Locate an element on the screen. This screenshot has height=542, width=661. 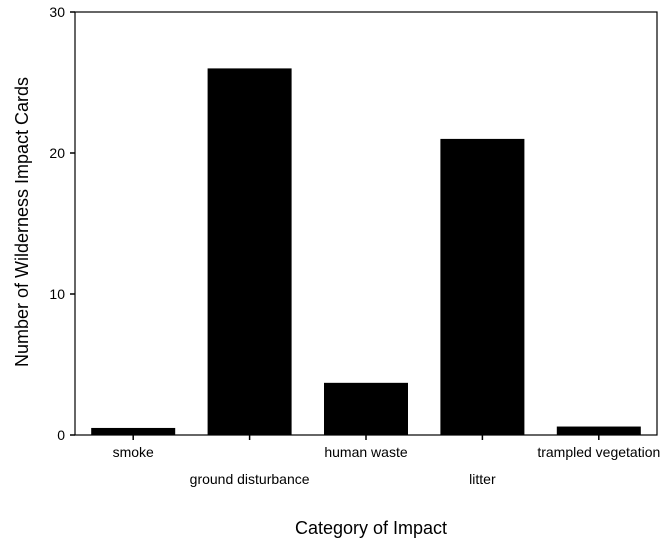
x-tick-label: trampled vegetation is located at coordinates (598, 452).